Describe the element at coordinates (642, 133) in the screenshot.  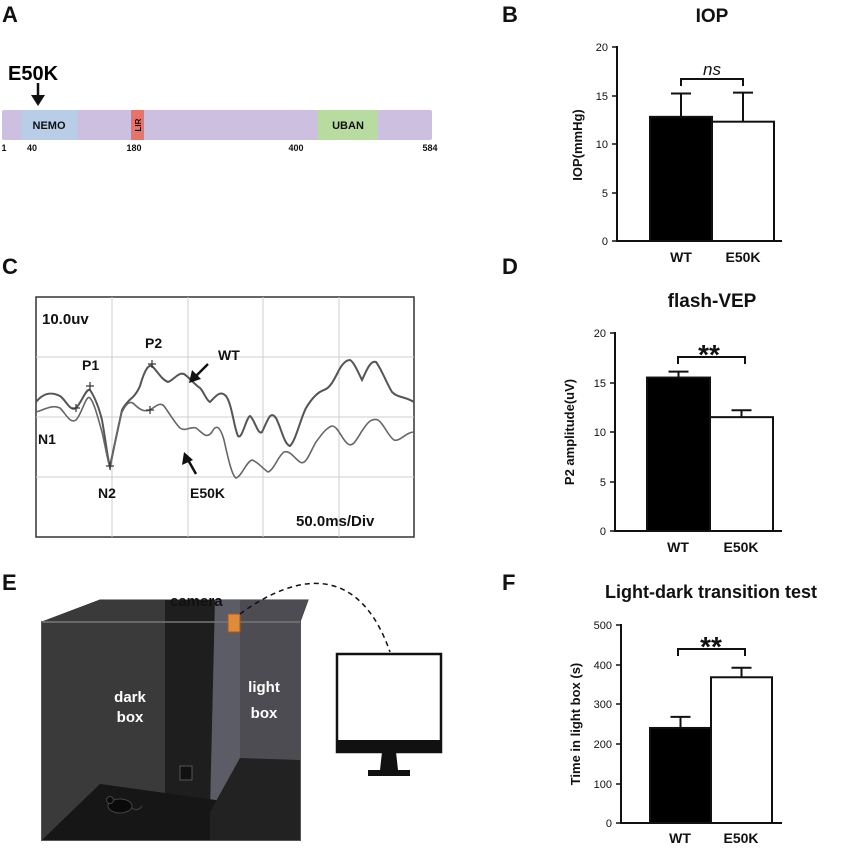
I see `panel-b: B IOP IOP(mmHg) 0 5 10 15 20 WT E50K ns` at that location.